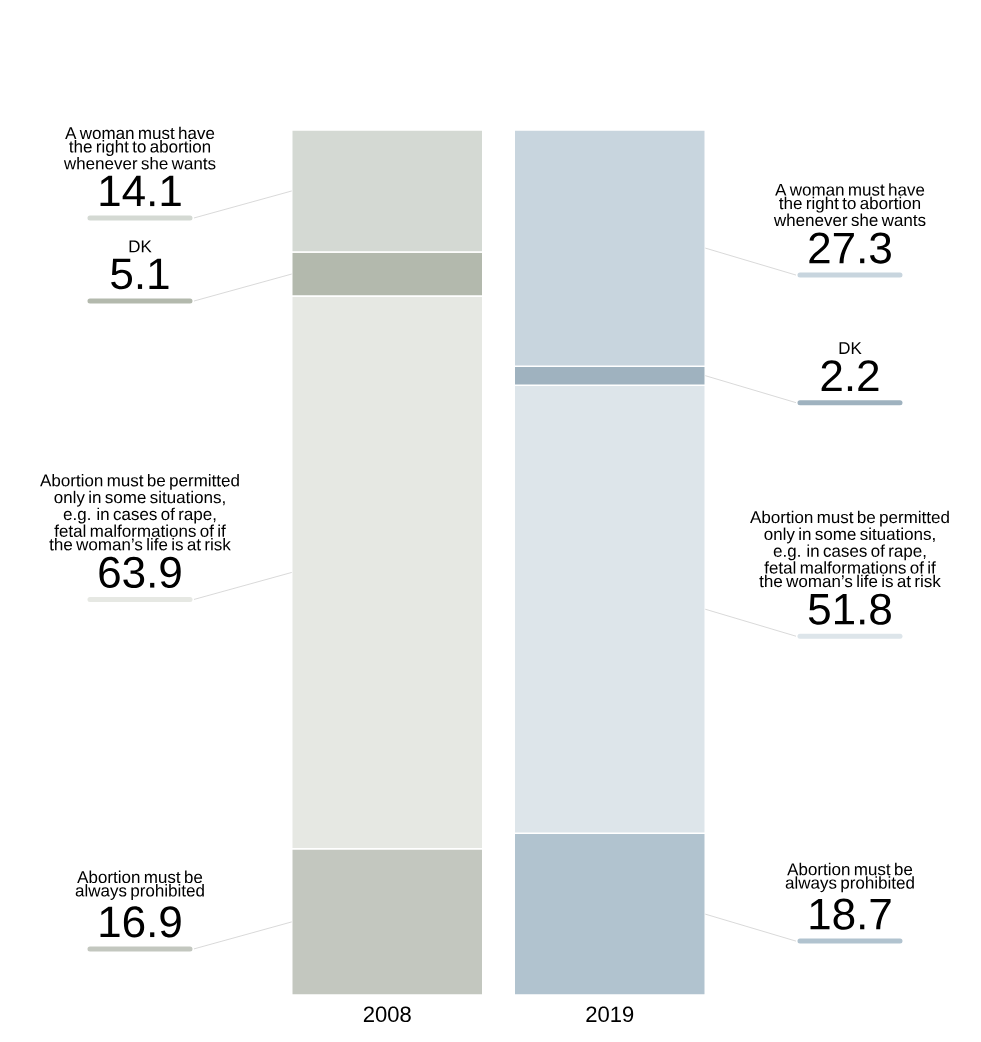  Describe the element at coordinates (850, 914) in the screenshot. I see `data-label: 18.7` at that location.